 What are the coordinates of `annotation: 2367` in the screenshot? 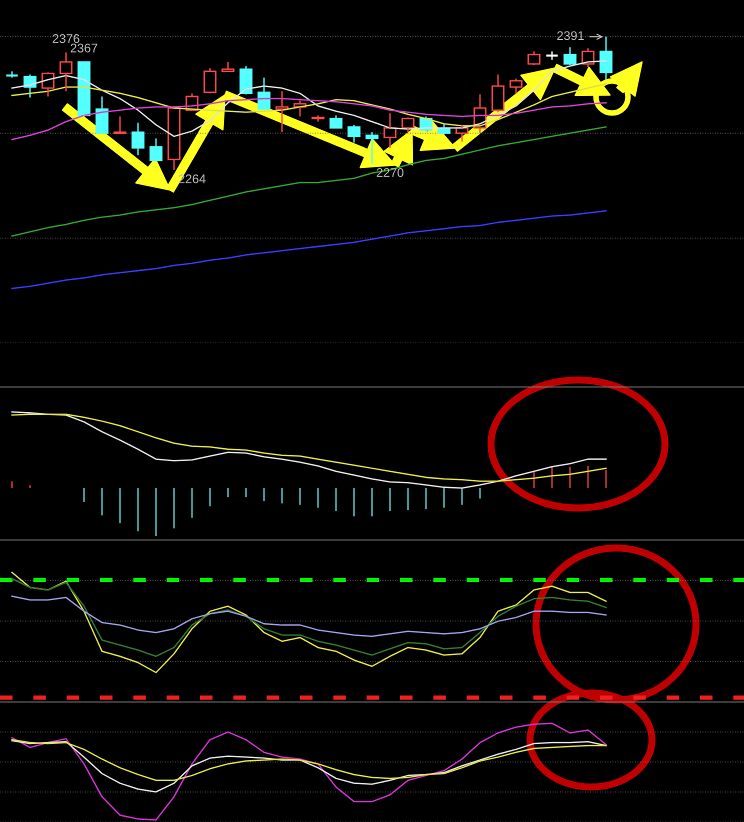 It's located at (84, 48).